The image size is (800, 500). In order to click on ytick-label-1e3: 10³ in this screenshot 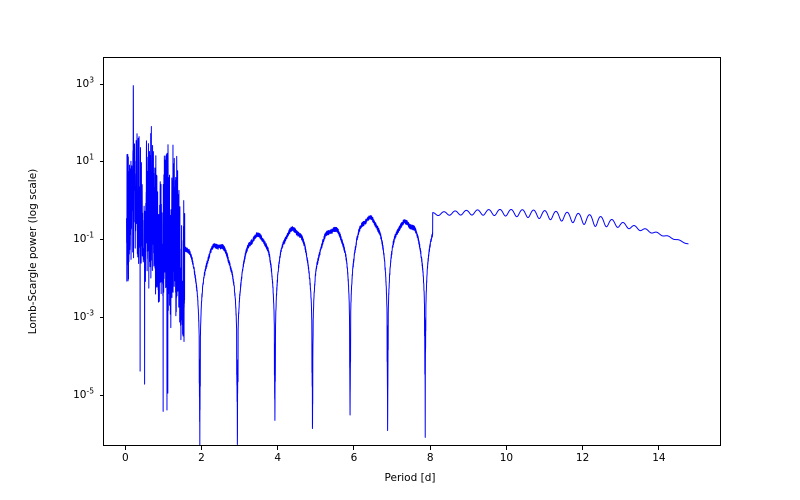, I will do `click(84, 82)`.